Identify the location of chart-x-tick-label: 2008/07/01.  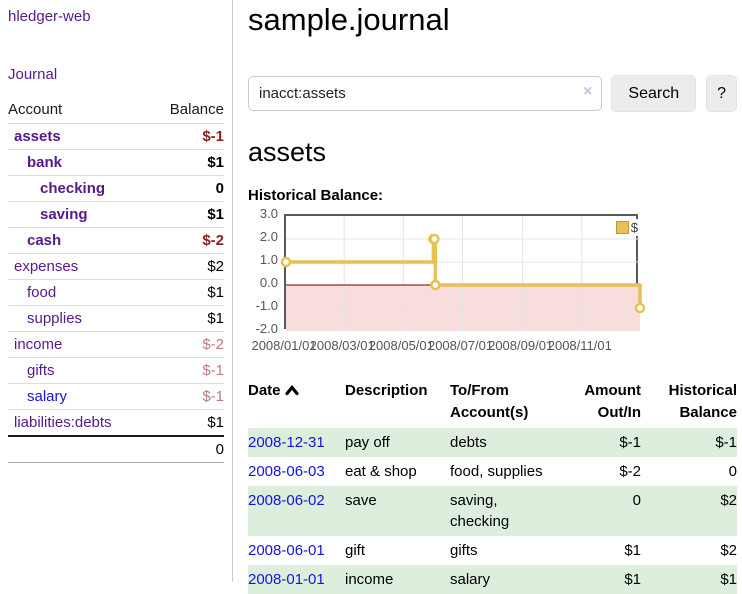
(460, 345).